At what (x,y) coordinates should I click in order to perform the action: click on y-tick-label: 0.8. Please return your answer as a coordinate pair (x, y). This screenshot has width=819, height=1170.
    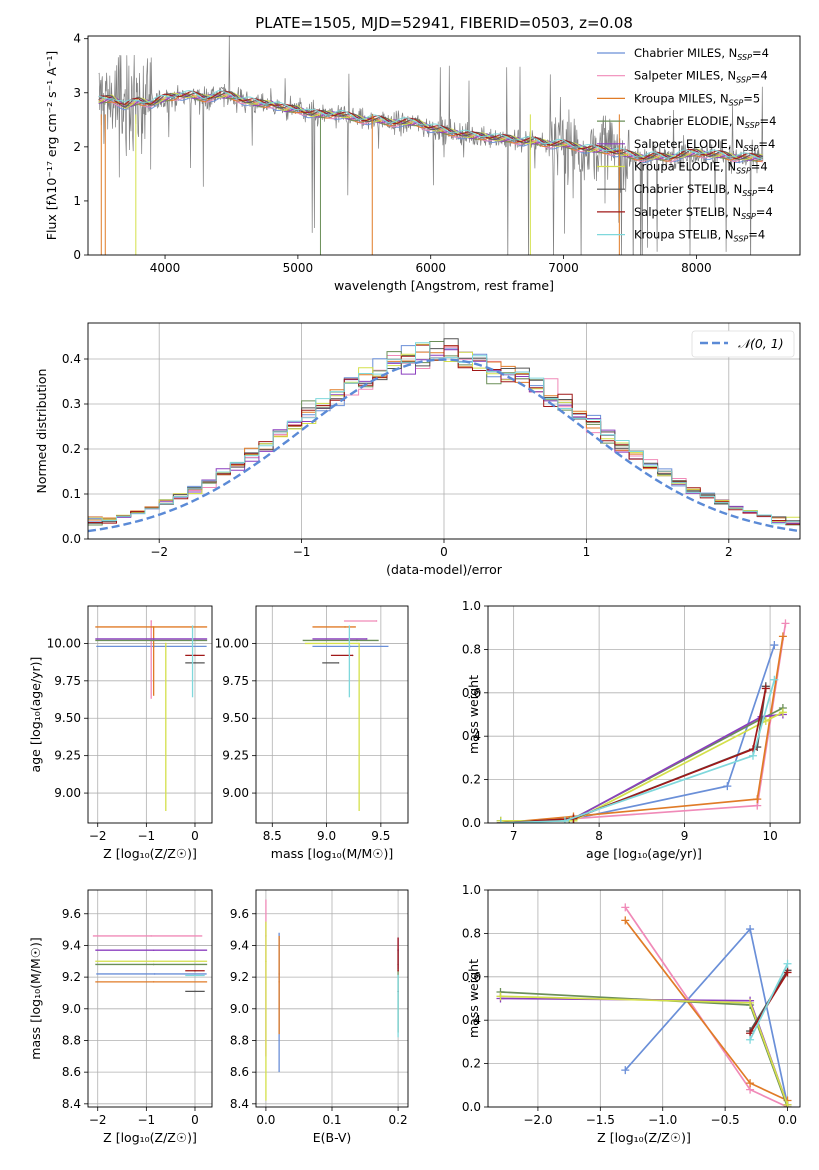
    Looking at the image, I should click on (471, 649).